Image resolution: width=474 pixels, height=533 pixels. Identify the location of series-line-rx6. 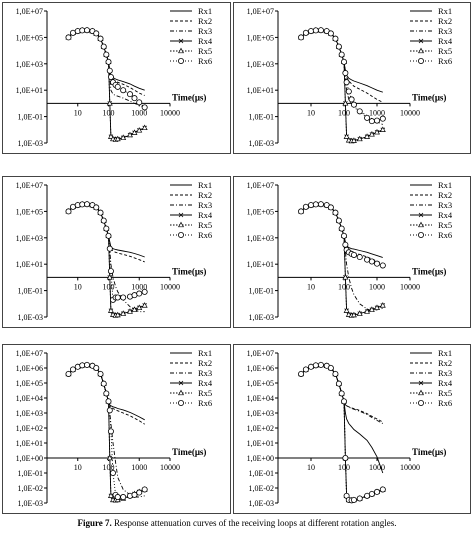
(341, 432).